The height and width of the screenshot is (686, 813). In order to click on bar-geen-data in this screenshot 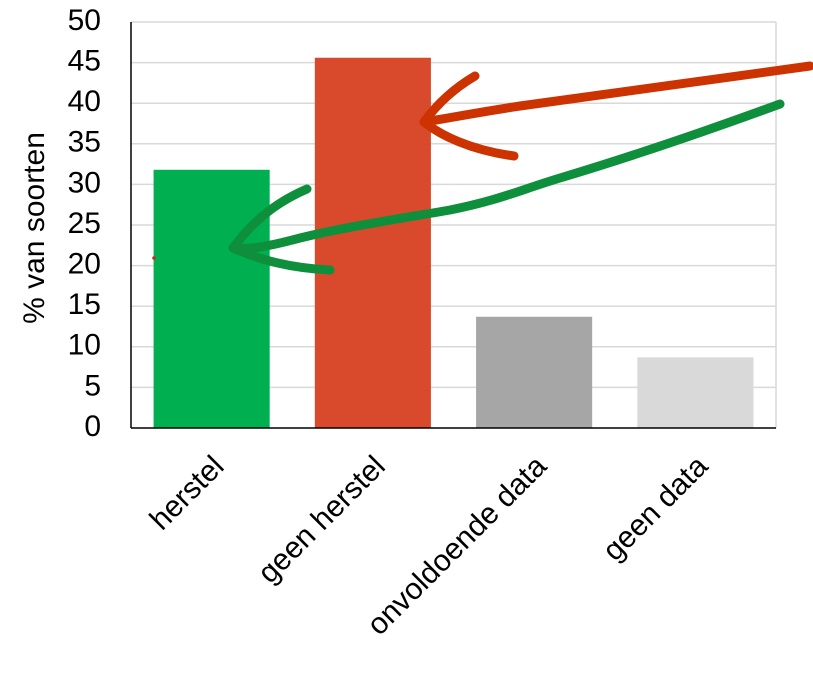, I will do `click(695, 392)`.